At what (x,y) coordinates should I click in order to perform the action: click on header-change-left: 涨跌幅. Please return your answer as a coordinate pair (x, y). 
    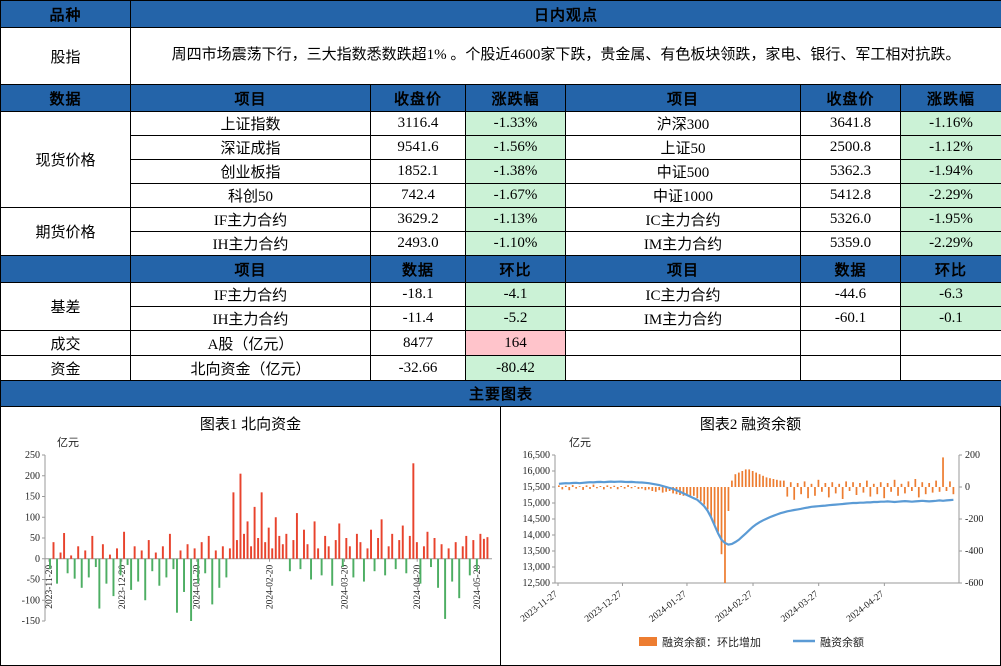
    Looking at the image, I should click on (515, 98).